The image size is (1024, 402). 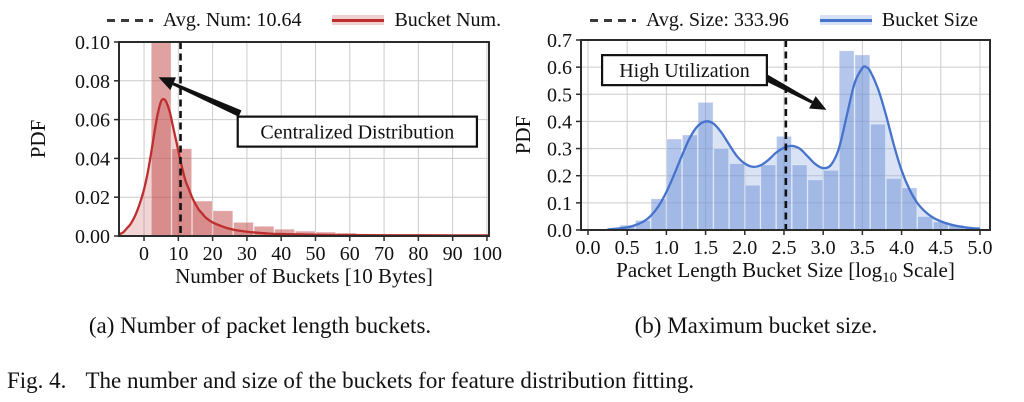 I want to click on x-tick-label: 0, so click(x=144, y=254).